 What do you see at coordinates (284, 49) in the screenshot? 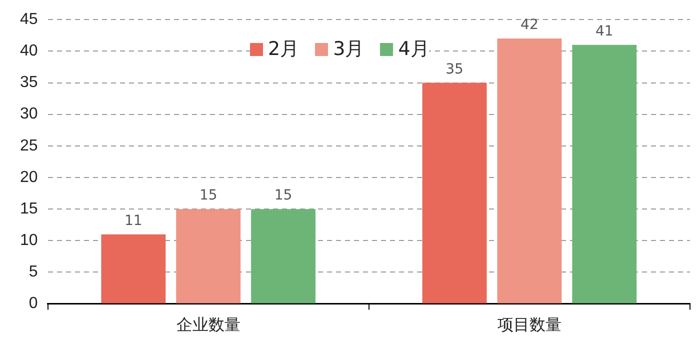
I see `legend-label: 2月` at bounding box center [284, 49].